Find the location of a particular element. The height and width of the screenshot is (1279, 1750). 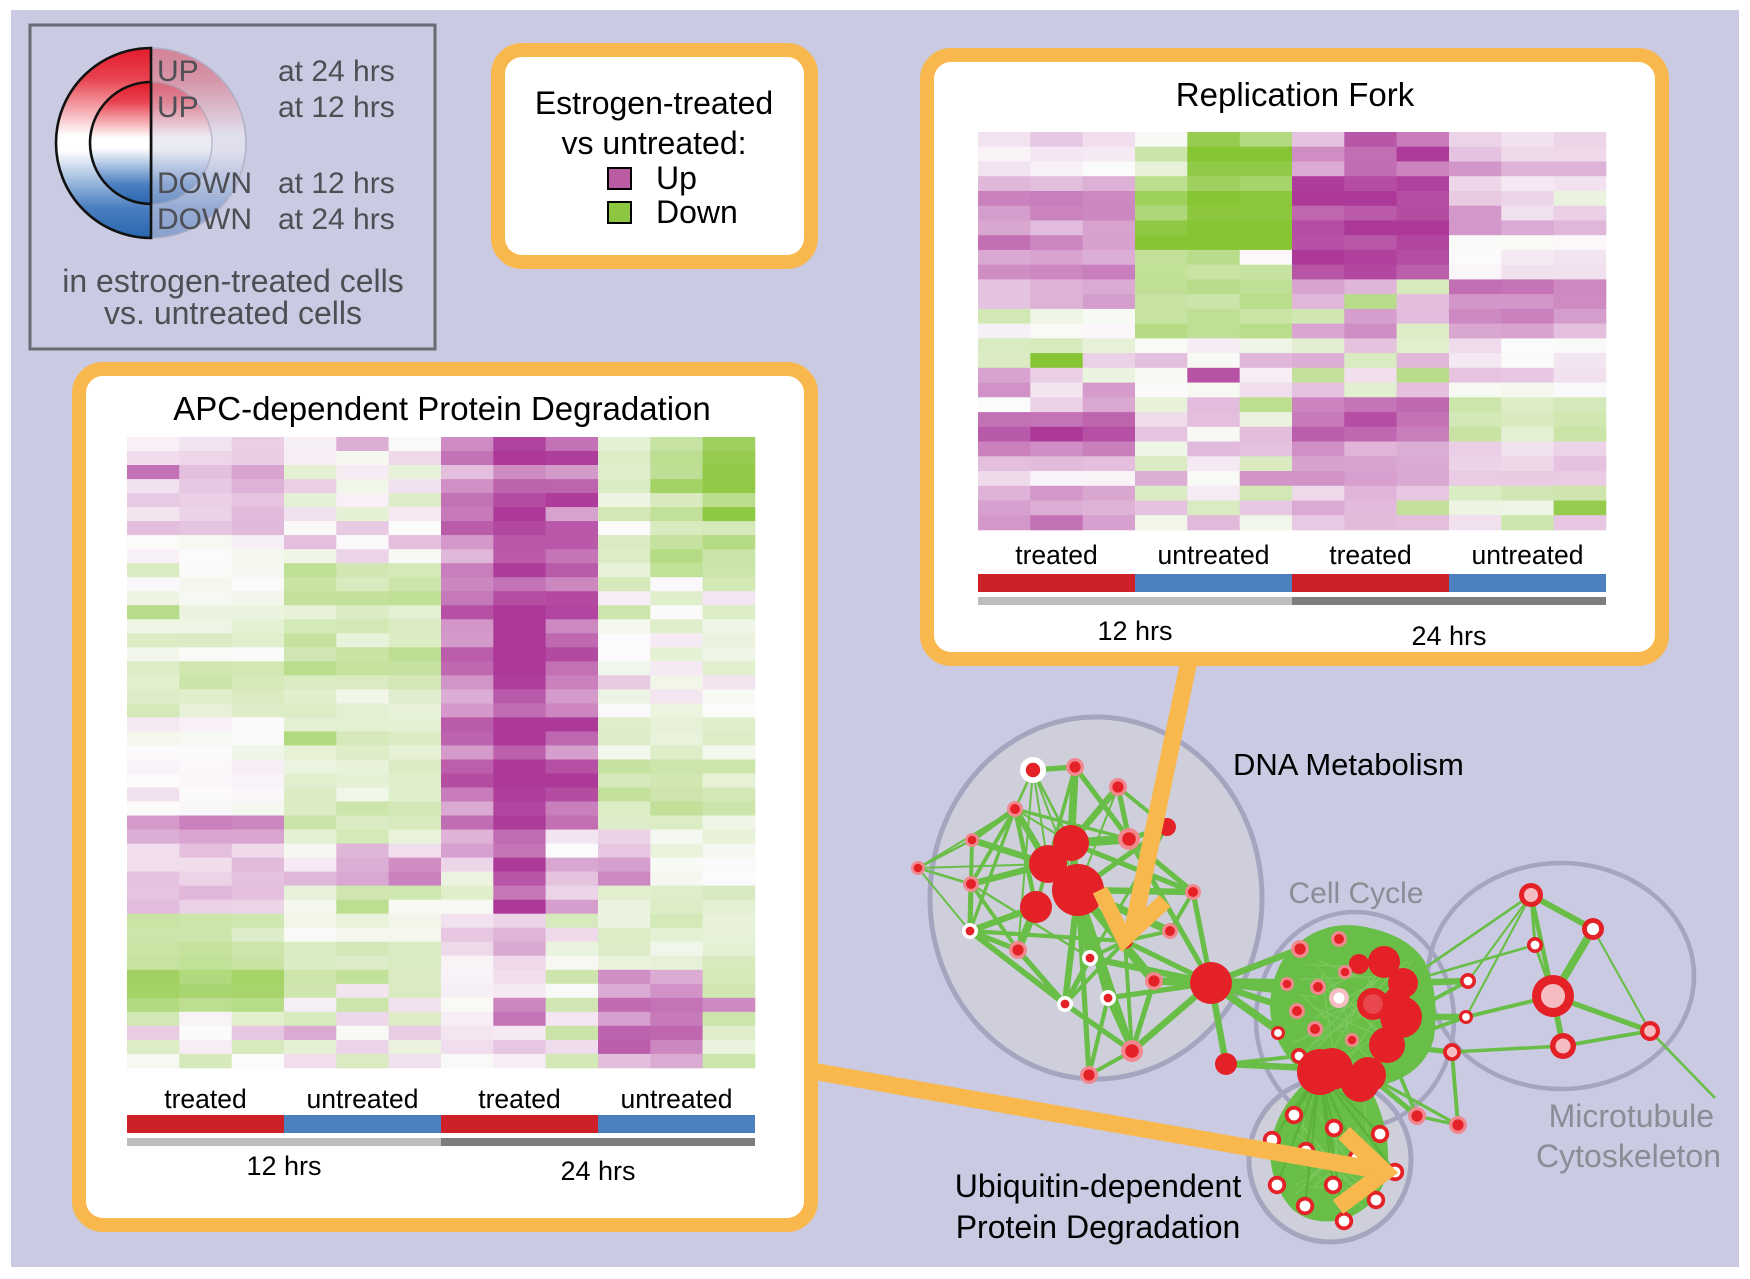

svg-text: Up is located at coordinates (676, 178).